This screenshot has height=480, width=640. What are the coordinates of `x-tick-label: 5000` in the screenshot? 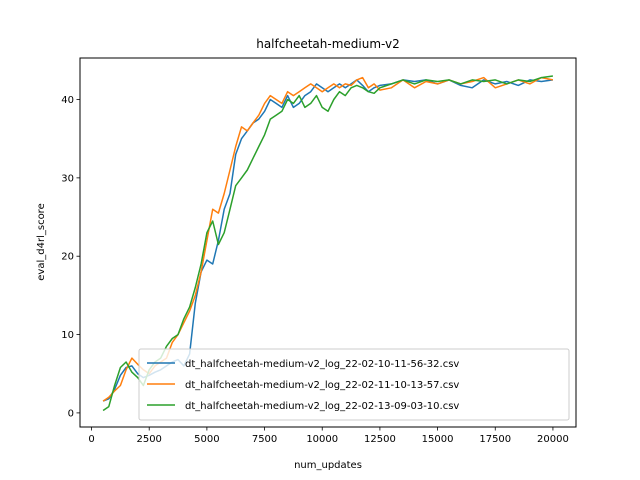 It's located at (206, 439).